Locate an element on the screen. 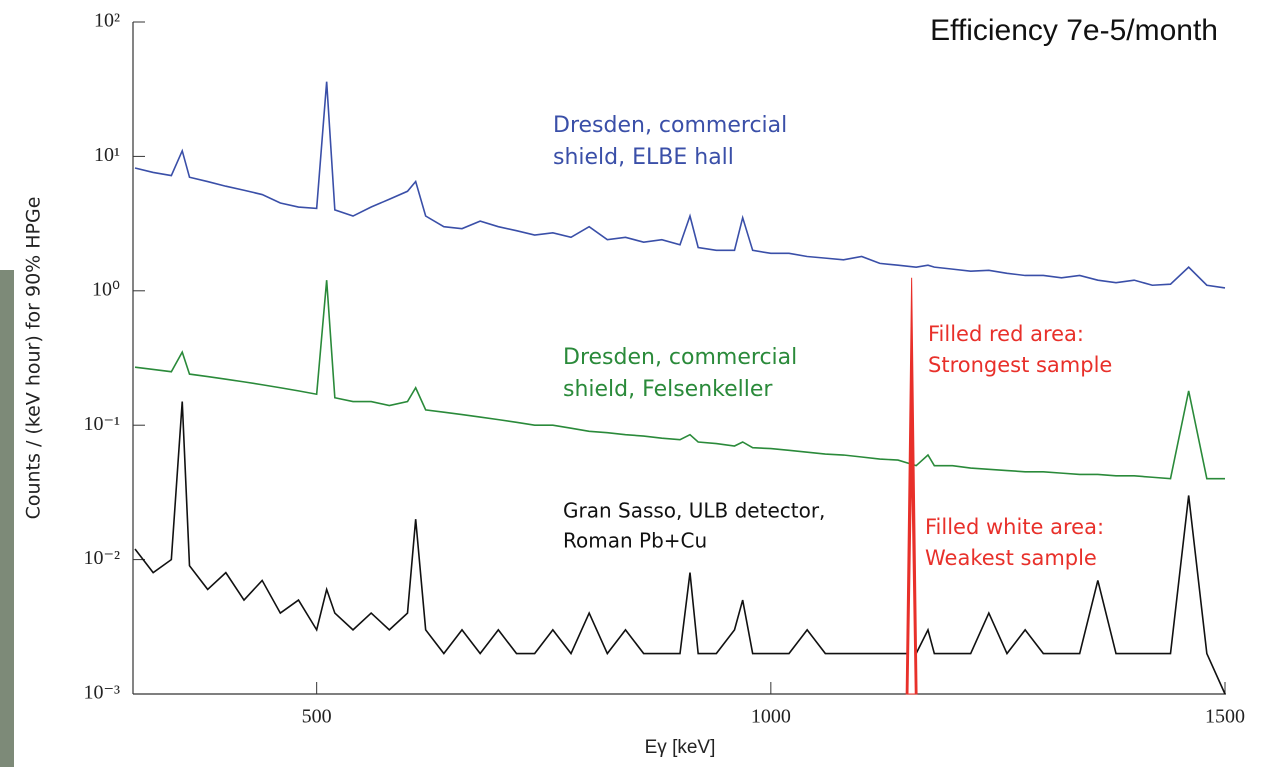  y-tick-label: 10² is located at coordinates (107, 21).